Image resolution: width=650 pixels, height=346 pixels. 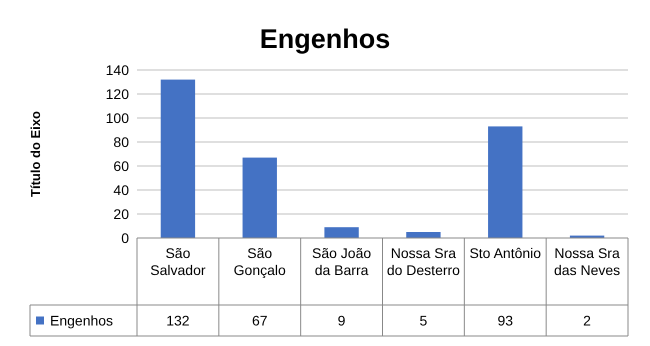 What do you see at coordinates (121, 190) in the screenshot?
I see `y-tick-label: 40` at bounding box center [121, 190].